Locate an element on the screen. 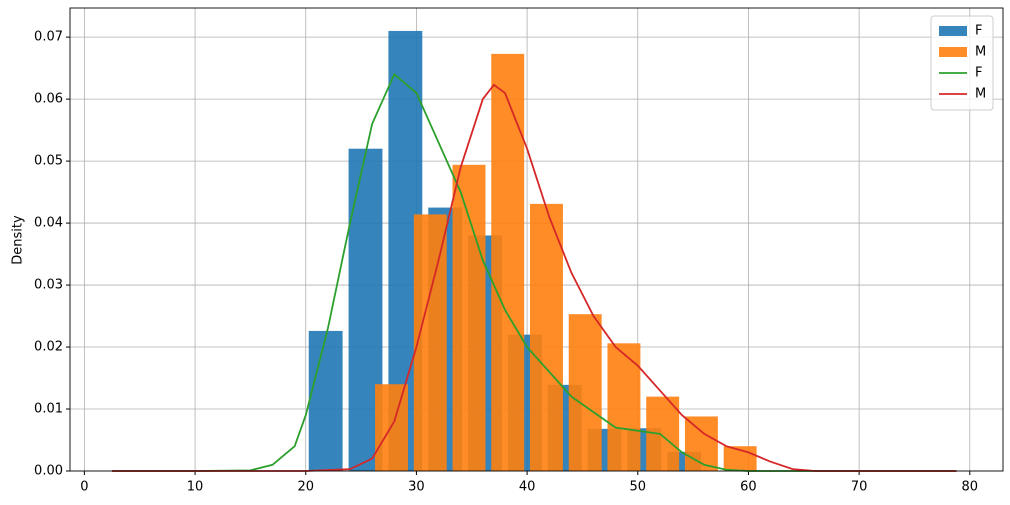 The width and height of the screenshot is (1010, 505). y-tick-label: 0.07 is located at coordinates (48, 37).